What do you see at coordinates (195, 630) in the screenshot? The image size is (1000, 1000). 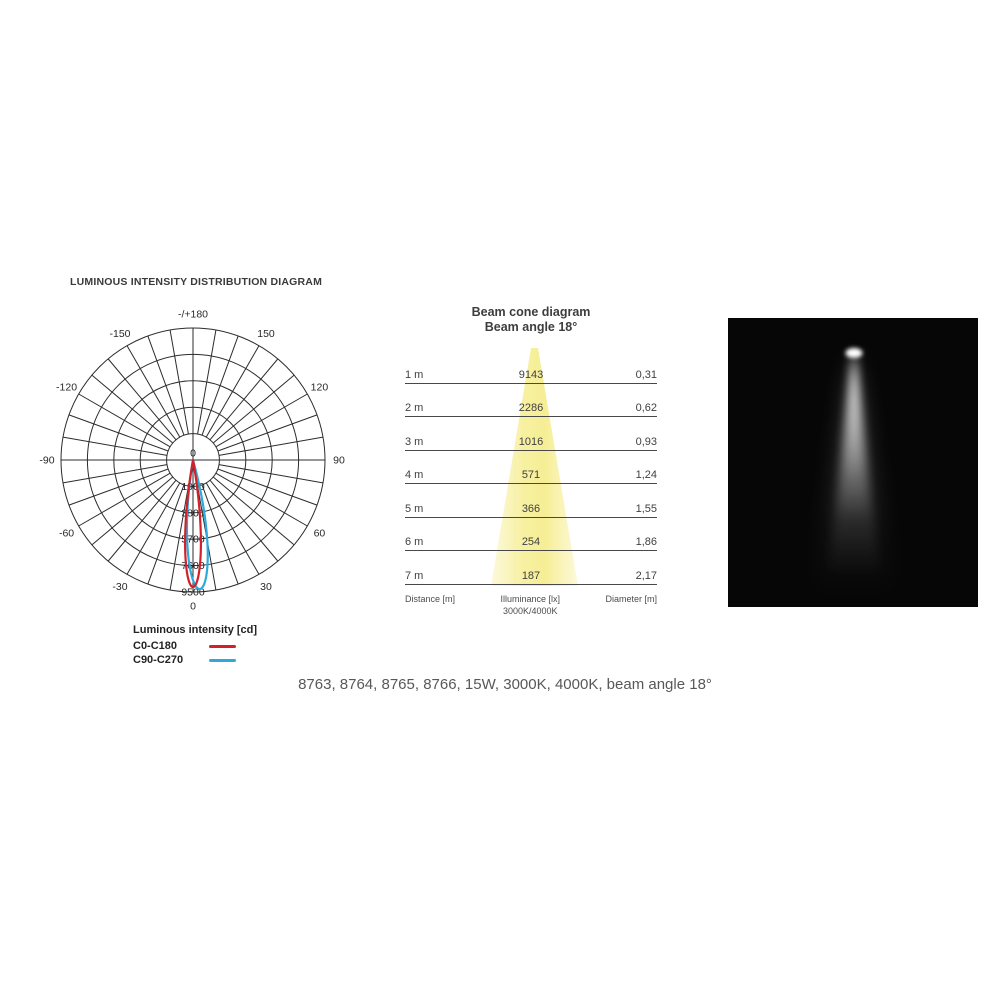 I see `legend-title: Luminous intensity [cd]` at bounding box center [195, 630].